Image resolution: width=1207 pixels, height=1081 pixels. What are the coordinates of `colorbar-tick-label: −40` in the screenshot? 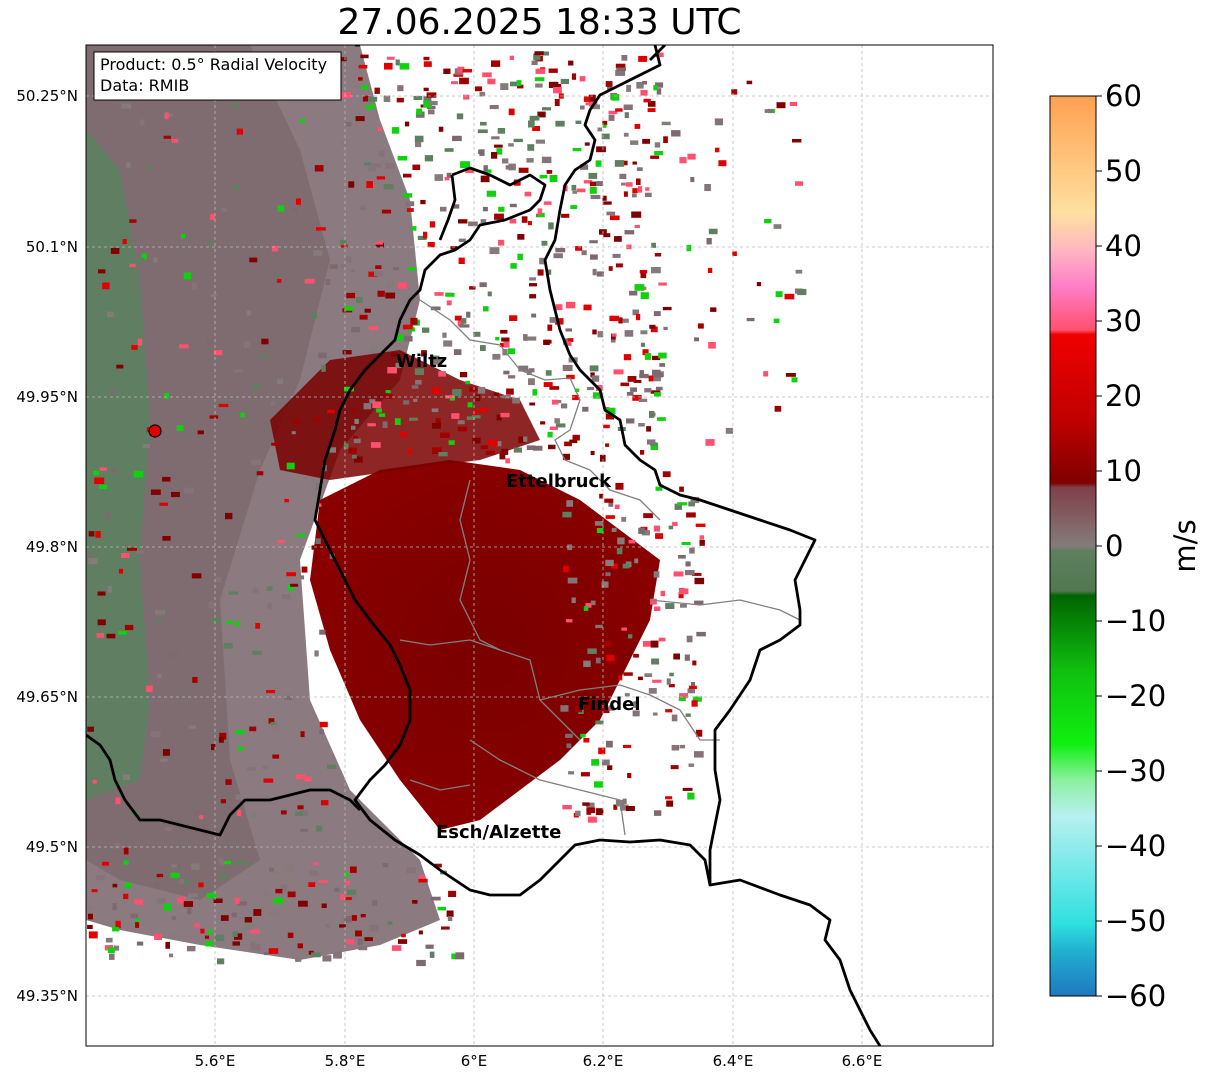 It's located at (1135, 846).